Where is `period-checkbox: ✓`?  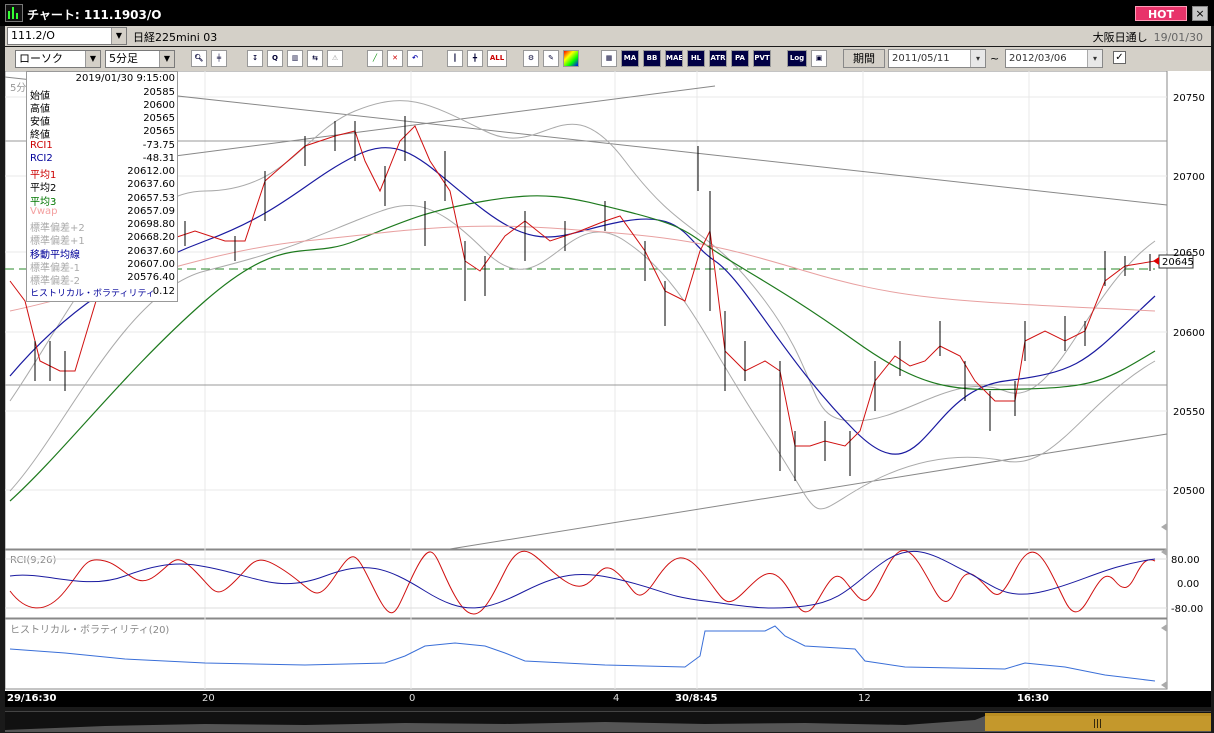
period-checkbox: ✓ is located at coordinates (1119, 57).